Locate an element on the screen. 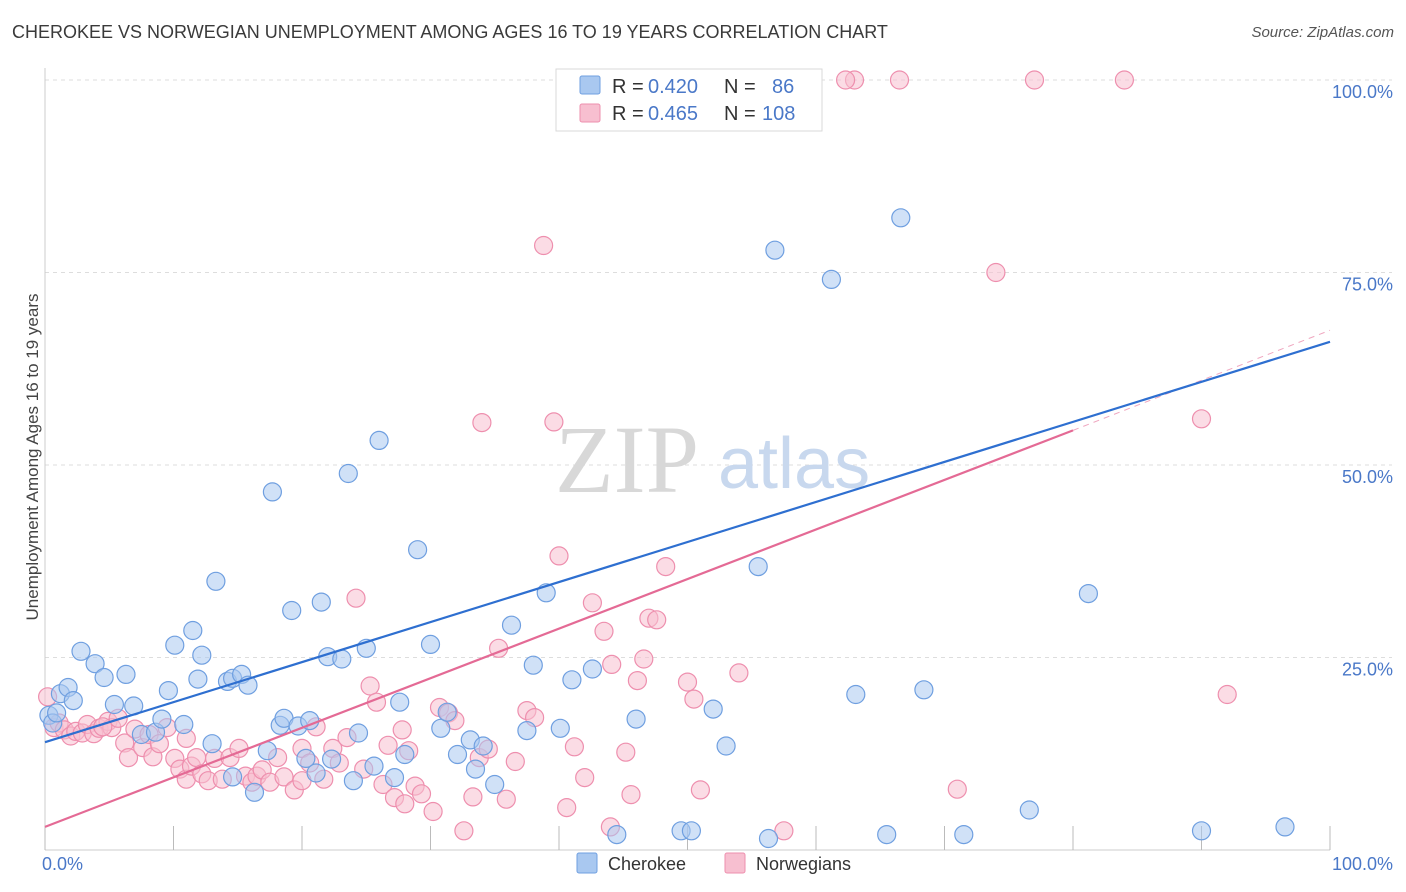 The width and height of the screenshot is (1406, 892). watermark-atlas: atlas is located at coordinates (794, 464).